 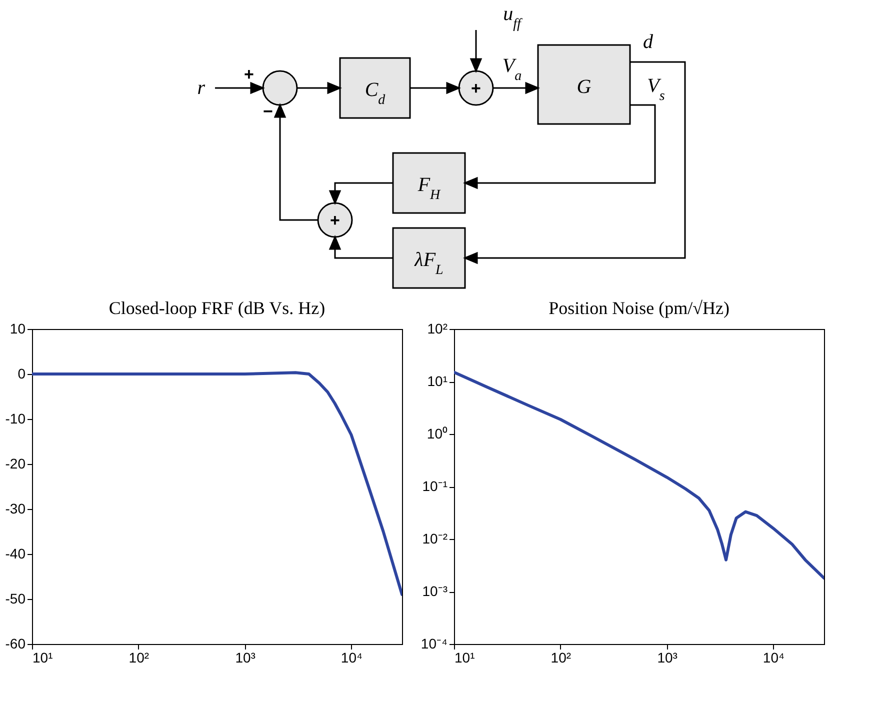 I want to click on text: V$_{s}$, so click(x=656, y=89).